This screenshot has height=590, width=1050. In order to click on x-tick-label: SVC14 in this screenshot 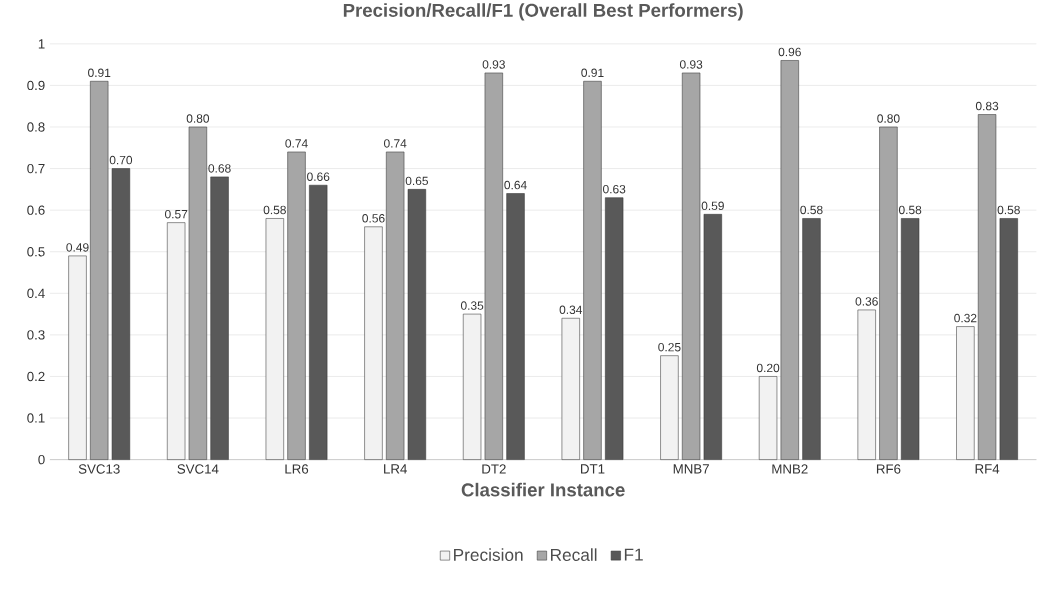, I will do `click(198, 469)`.